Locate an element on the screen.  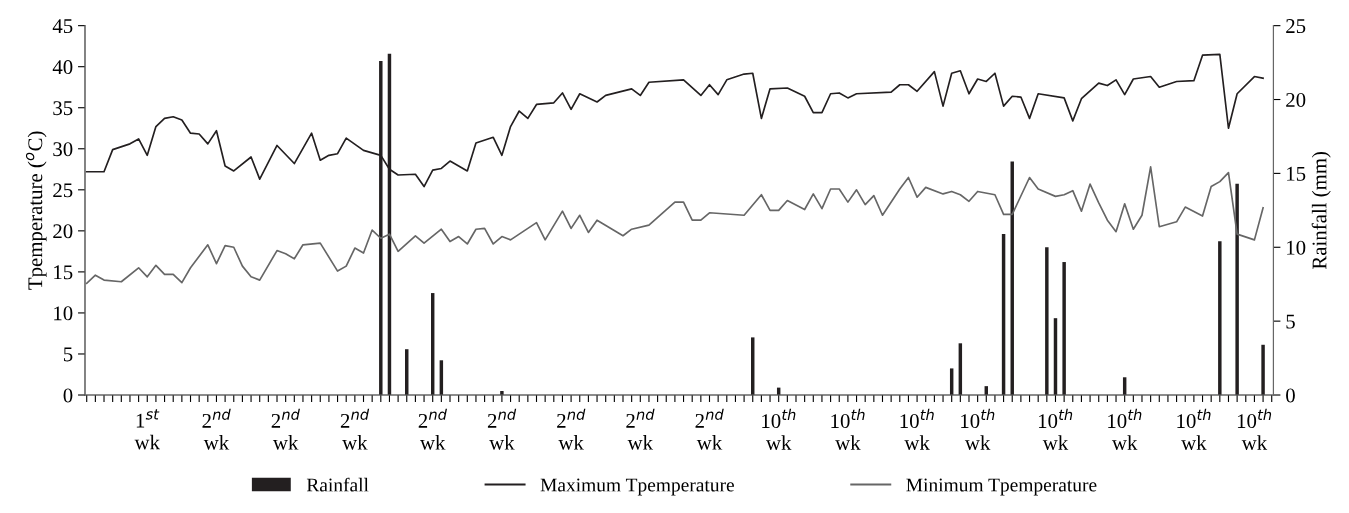
y2-tick-label: 10 is located at coordinates (1296, 247).